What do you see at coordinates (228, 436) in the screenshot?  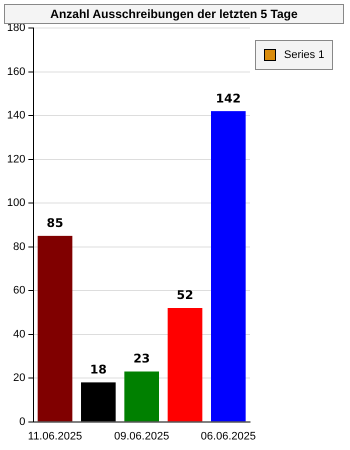 I see `x-tick-label: 06.06.2025` at bounding box center [228, 436].